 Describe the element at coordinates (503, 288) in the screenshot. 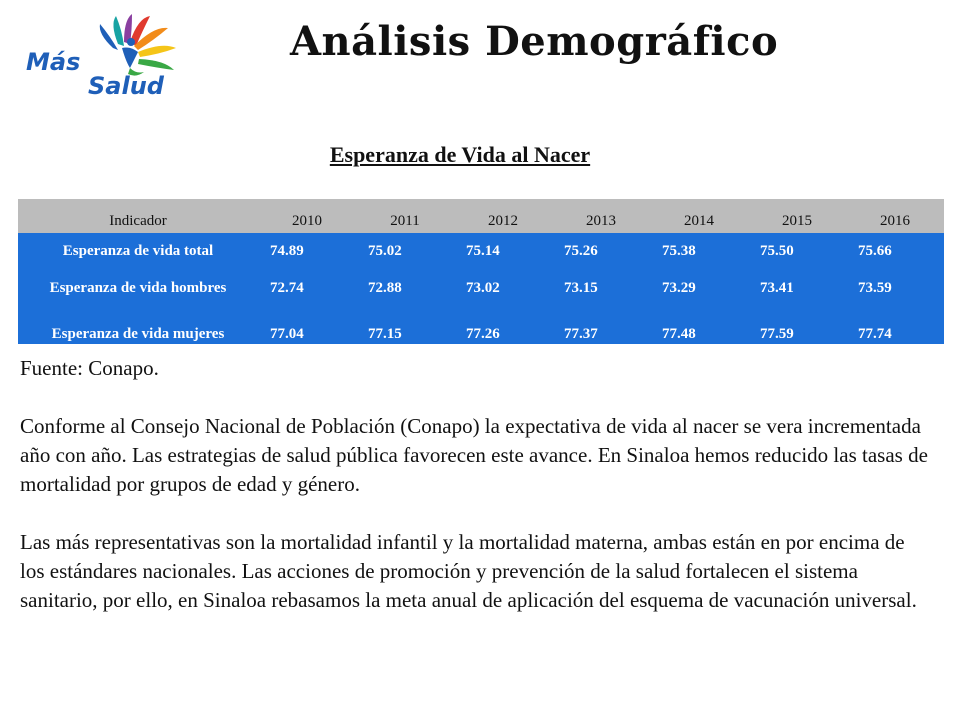

I see `table-cell: 73.02` at that location.